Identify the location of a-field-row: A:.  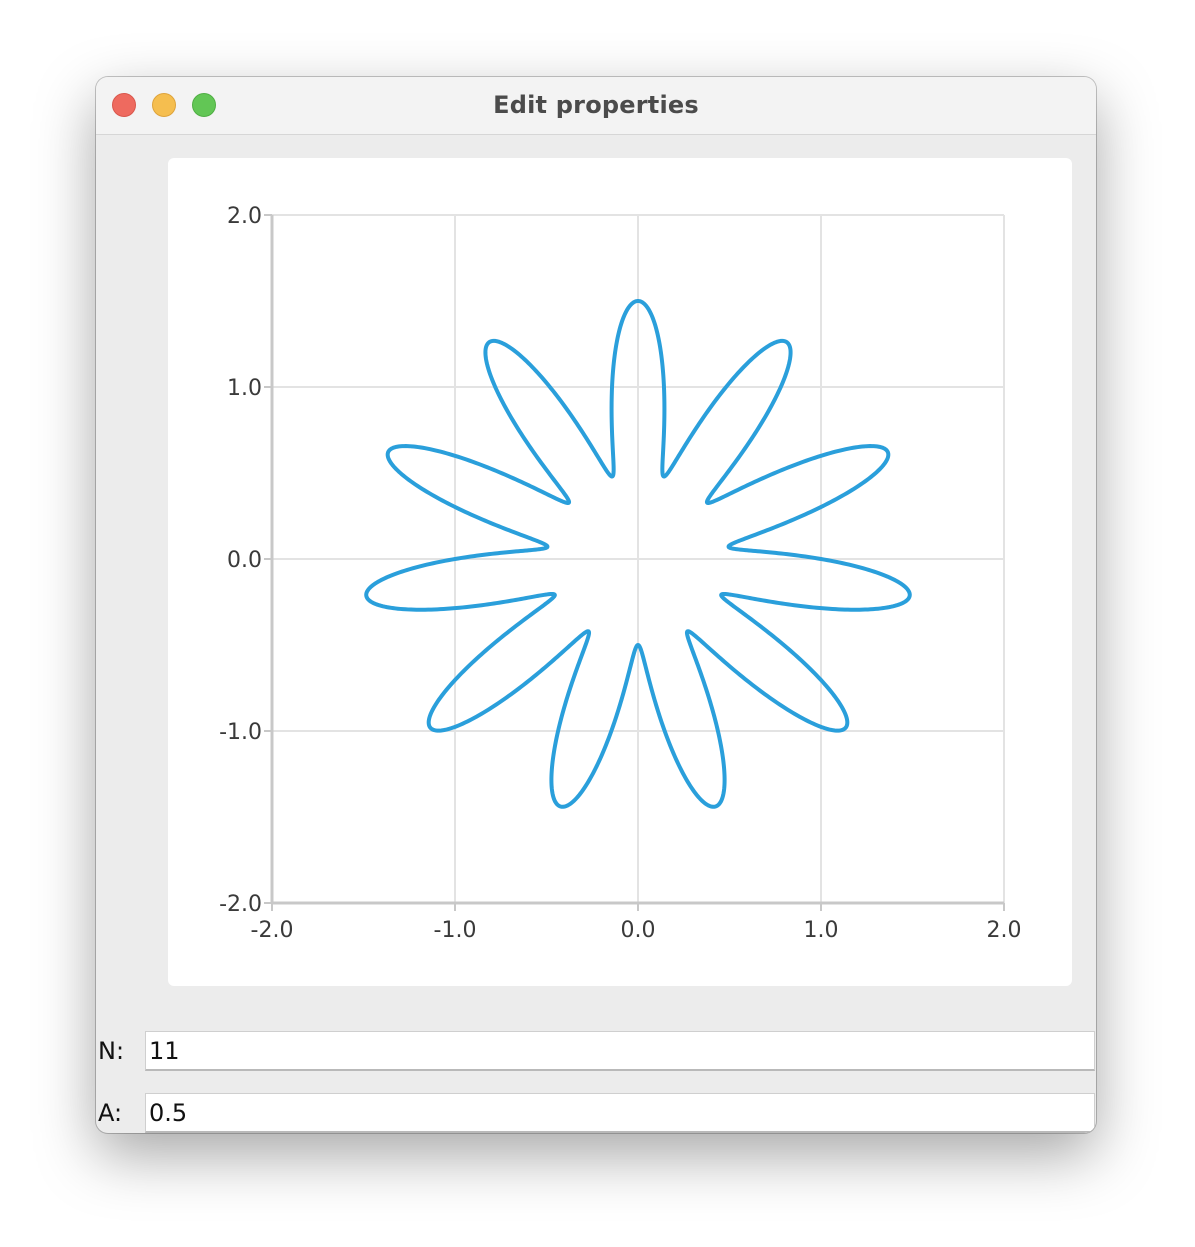
(596, 1113).